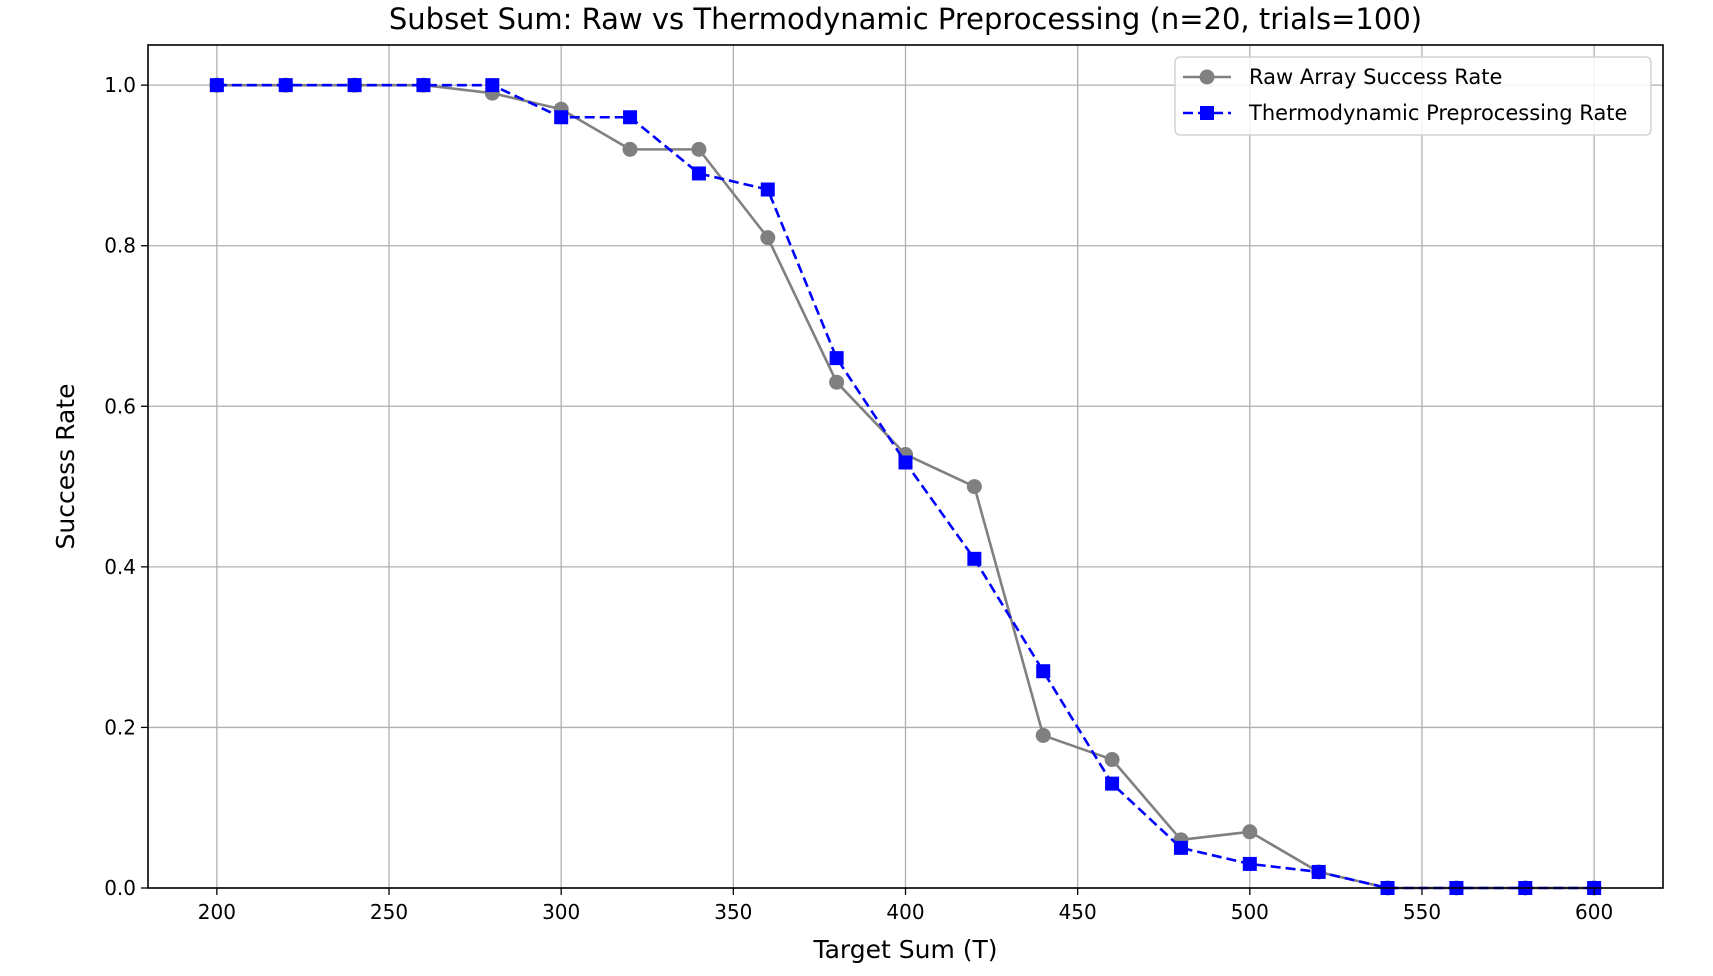  I want to click on legend-label: Raw Array Success Rate, so click(1375, 77).